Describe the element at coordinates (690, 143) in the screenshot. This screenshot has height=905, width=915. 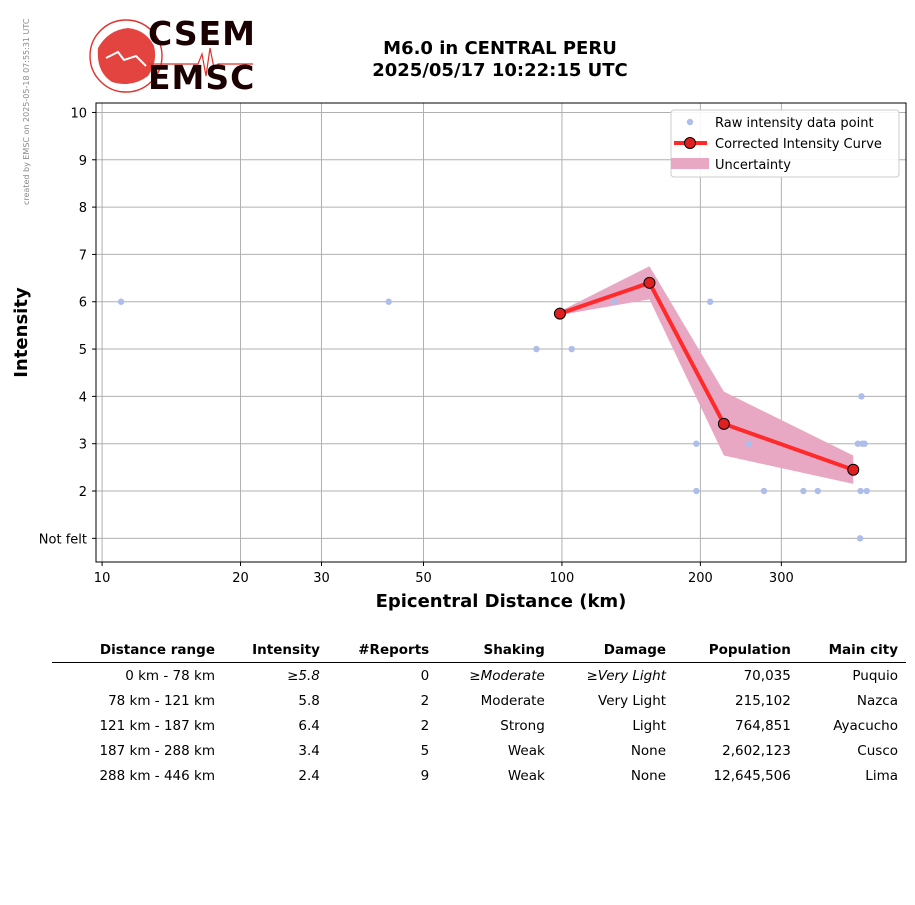
I see `legend-swatch-marker` at that location.